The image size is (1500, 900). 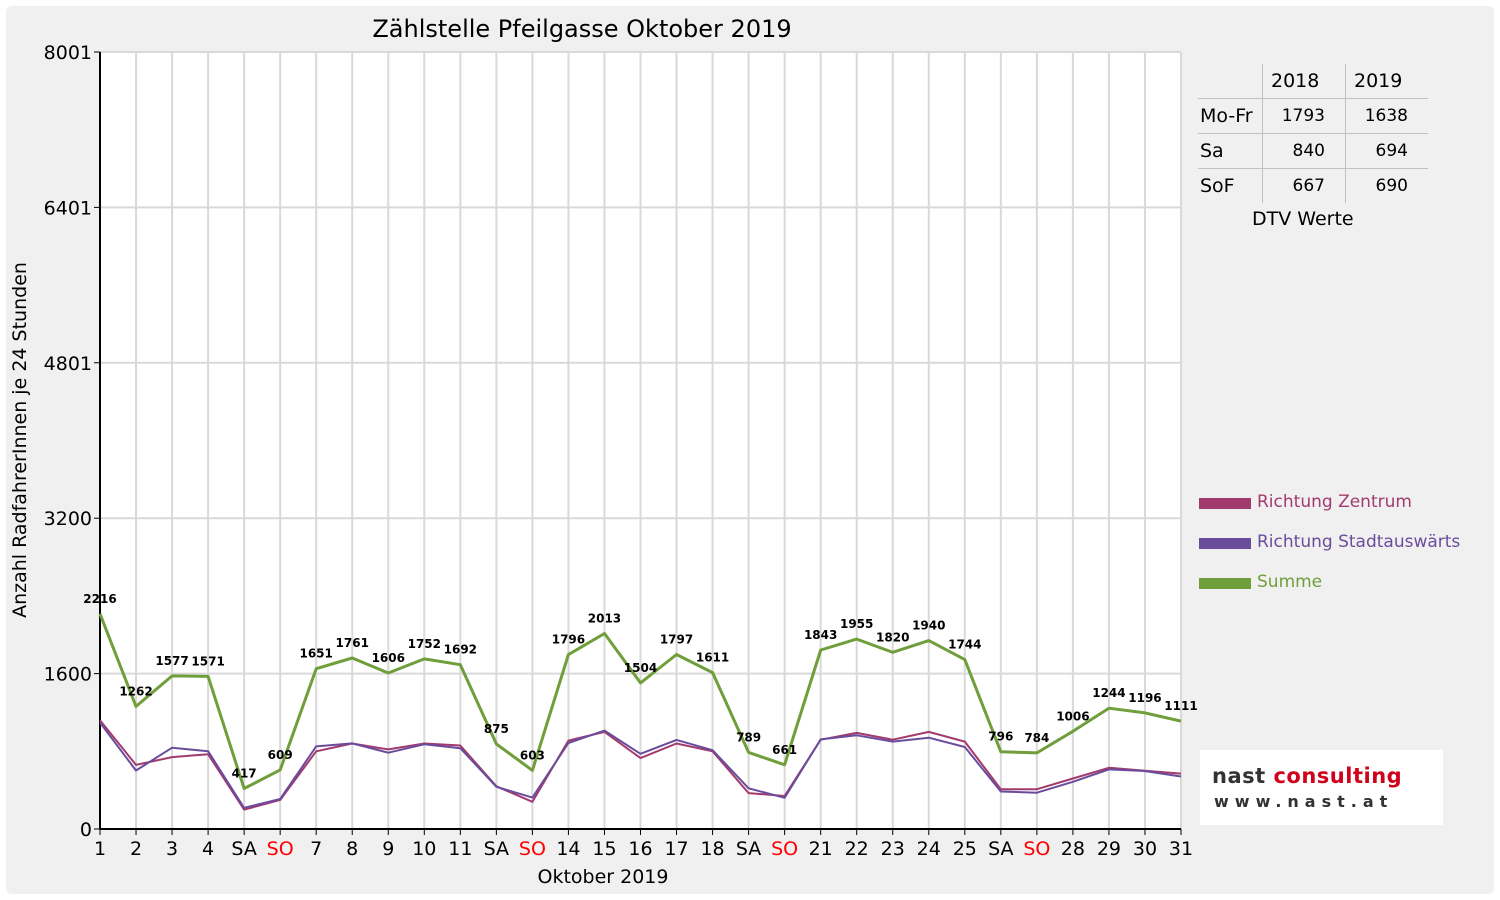 What do you see at coordinates (68, 208) in the screenshot?
I see `y-tick-label: 6401` at bounding box center [68, 208].